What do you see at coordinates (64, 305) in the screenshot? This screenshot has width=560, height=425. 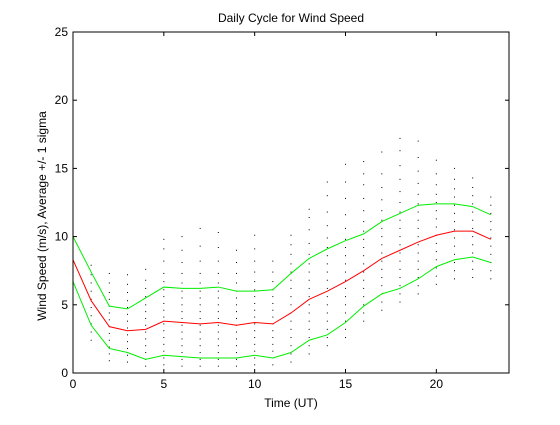 I see `y-tick-label: 5` at bounding box center [64, 305].